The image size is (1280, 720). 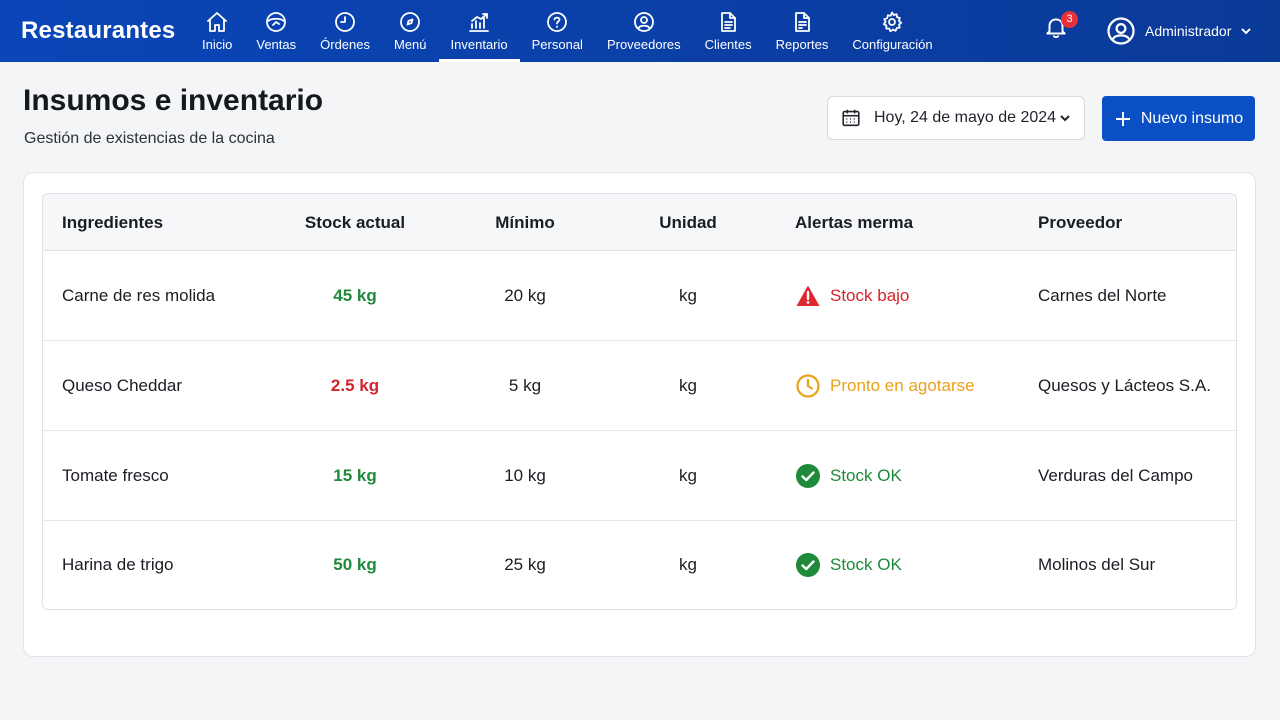 What do you see at coordinates (217, 44) in the screenshot?
I see `nav-label: Inicio` at bounding box center [217, 44].